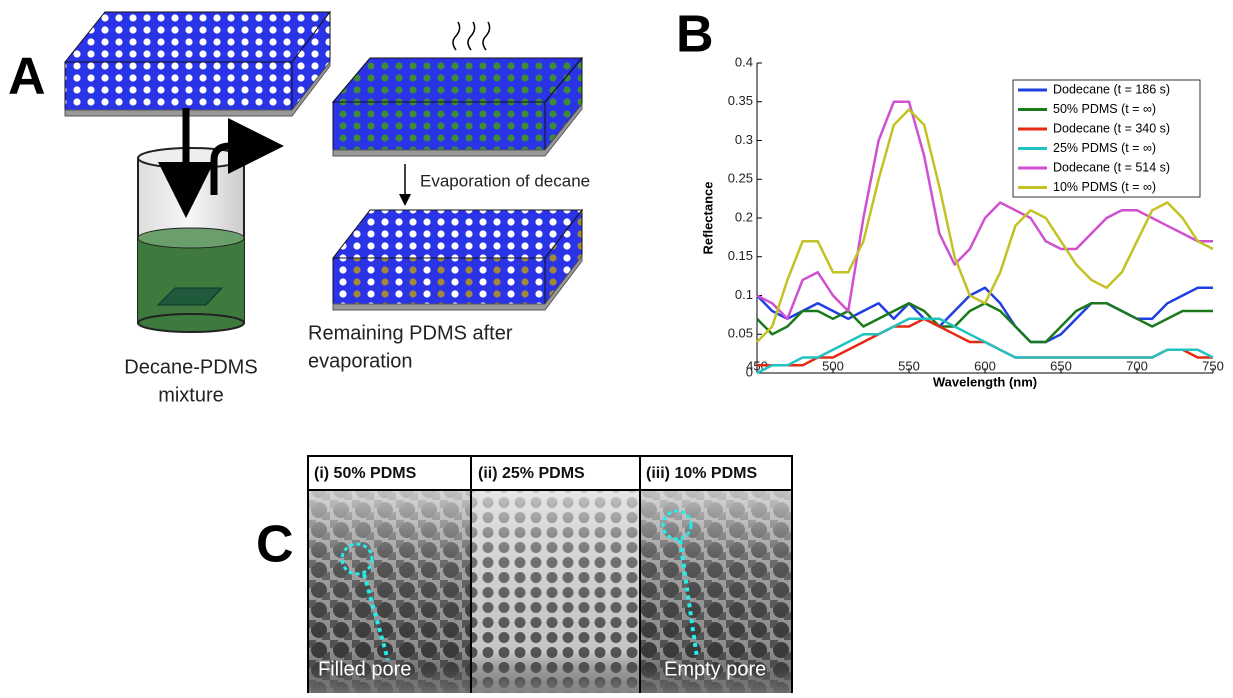 The image size is (1233, 698). I want to click on y-tick-label: 0.25, so click(740, 178).